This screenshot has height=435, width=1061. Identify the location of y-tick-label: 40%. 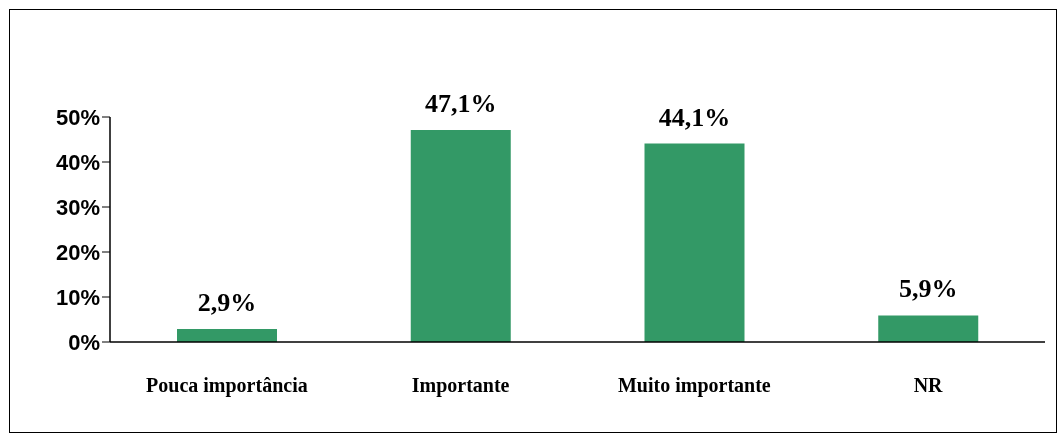
(77, 162).